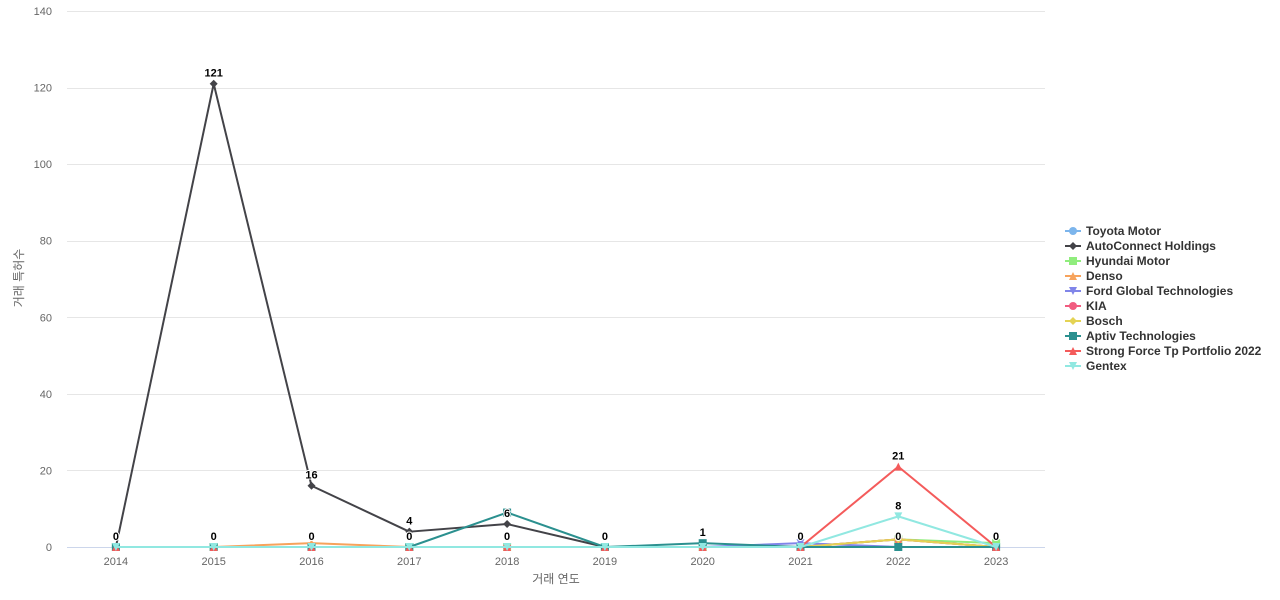  What do you see at coordinates (116, 562) in the screenshot?
I see `x-tick-label: 2014` at bounding box center [116, 562].